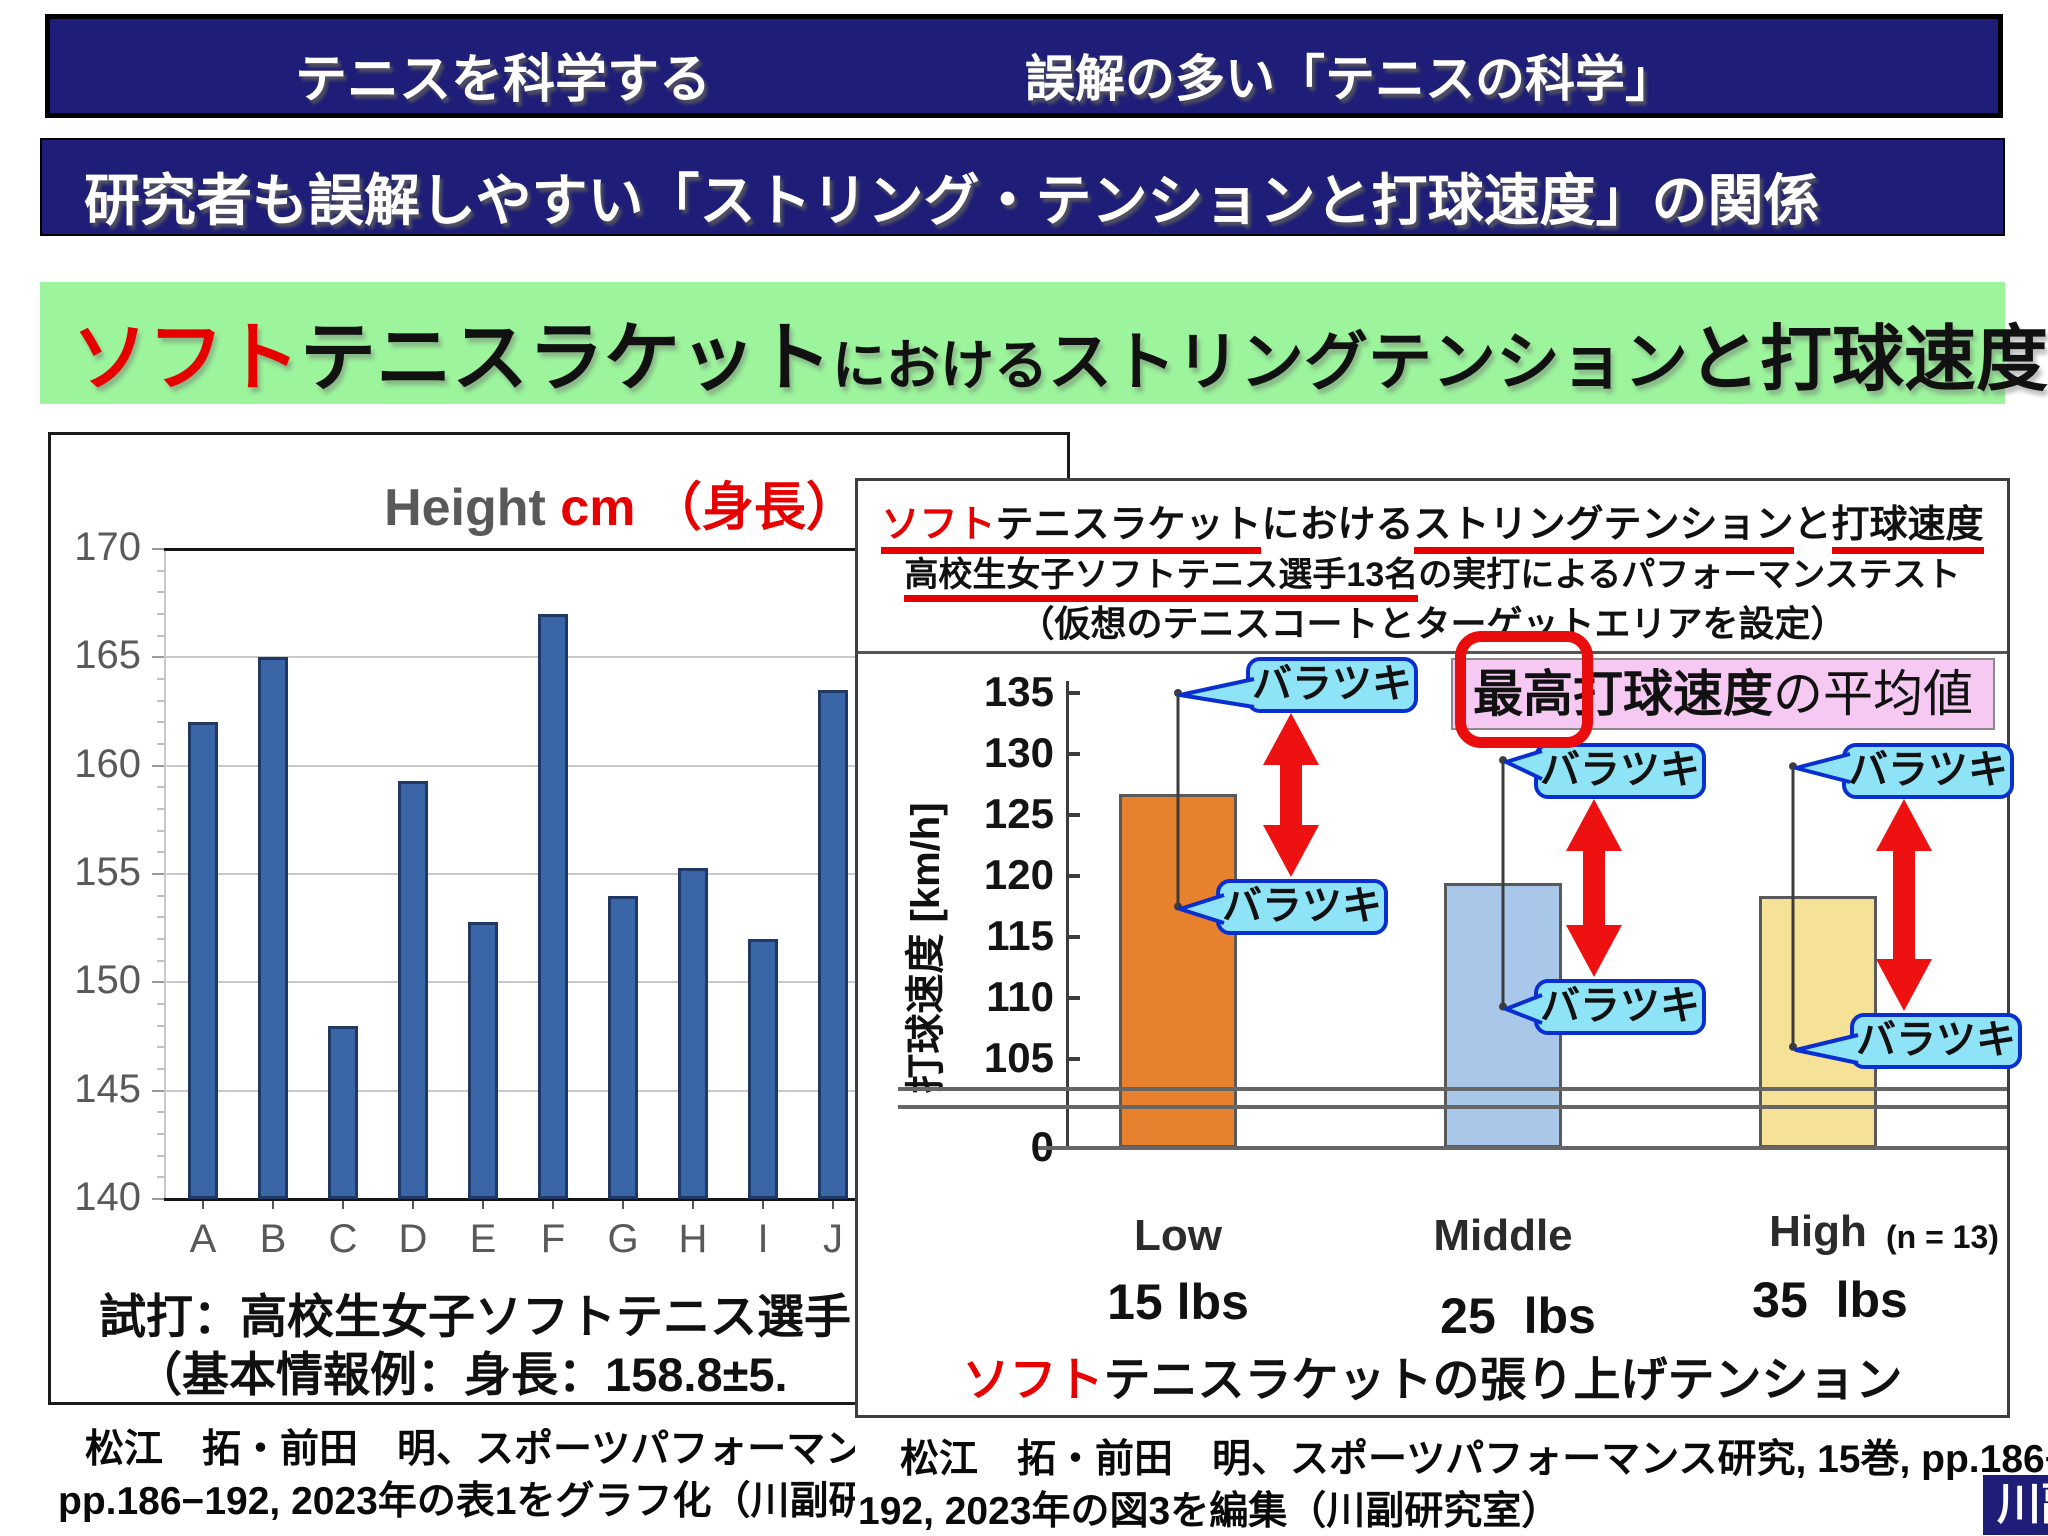 Image resolution: width=2048 pixels, height=1536 pixels. I want to click on left-citation-line2: pp.186−192, 2023年の表1をグラフ化（川副研究, so click(482, 1501).